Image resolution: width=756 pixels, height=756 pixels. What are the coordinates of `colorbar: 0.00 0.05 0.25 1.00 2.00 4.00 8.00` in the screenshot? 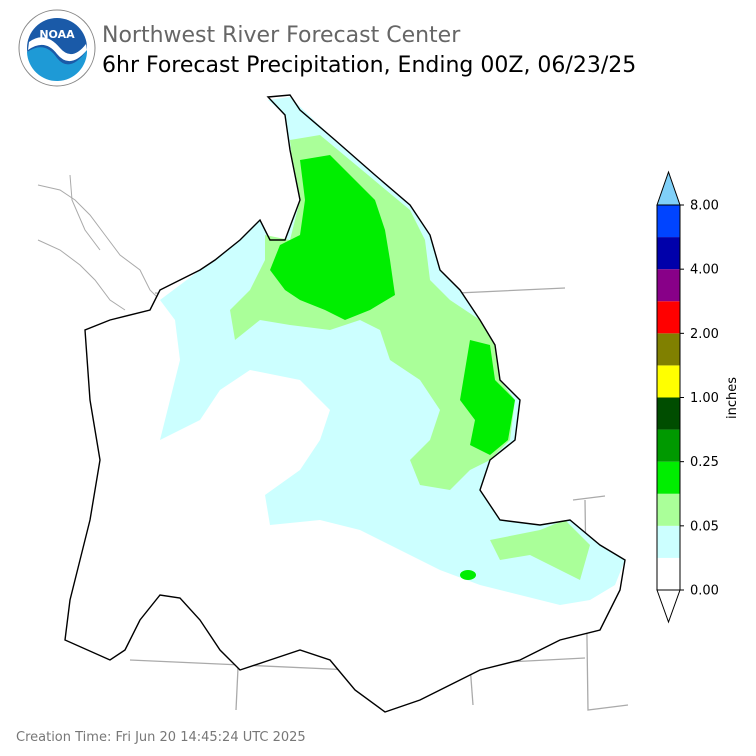 It's located at (687, 397).